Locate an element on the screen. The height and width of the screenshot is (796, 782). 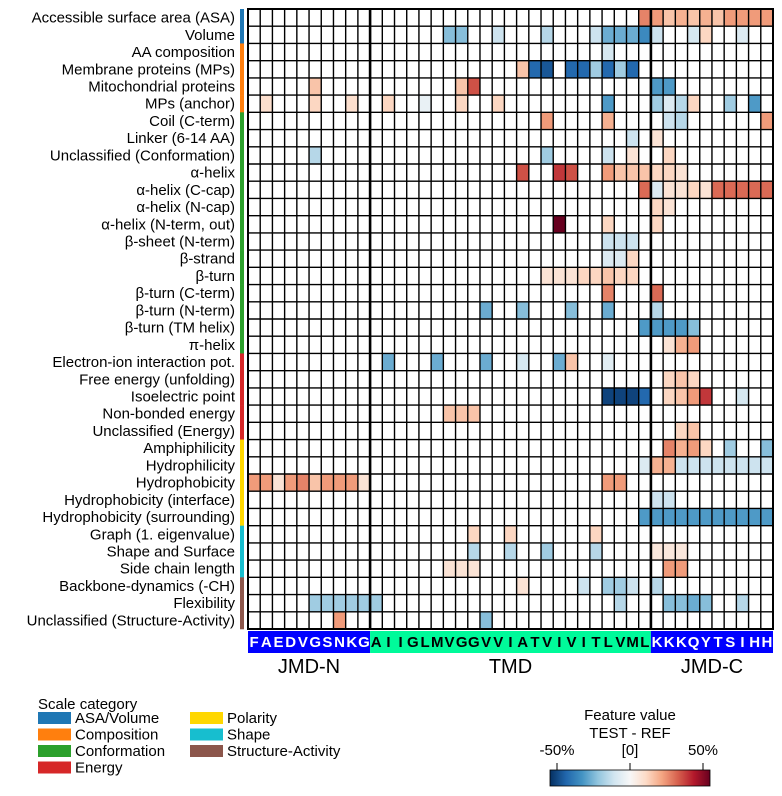
category-bar-segment is located at coordinates (242, 569).